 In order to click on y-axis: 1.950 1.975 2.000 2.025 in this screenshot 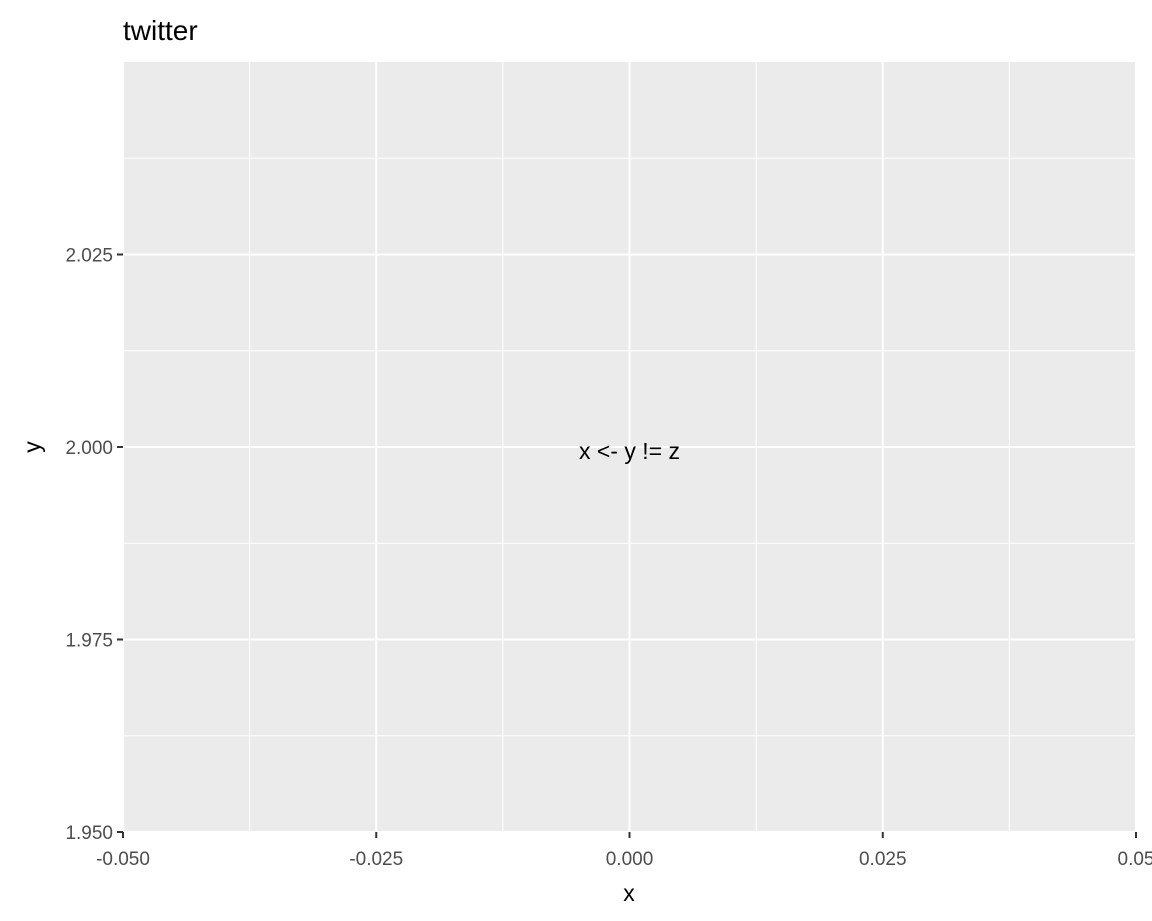, I will do `click(94, 545)`.